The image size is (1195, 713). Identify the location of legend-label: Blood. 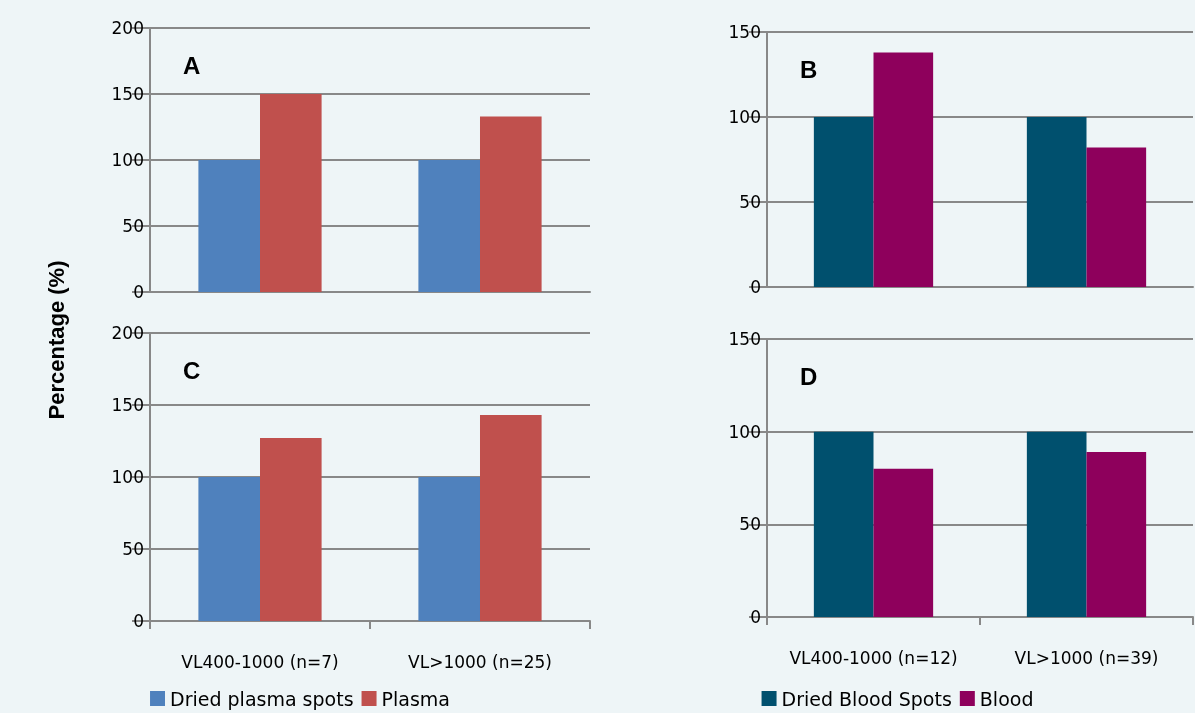
(1006, 698).